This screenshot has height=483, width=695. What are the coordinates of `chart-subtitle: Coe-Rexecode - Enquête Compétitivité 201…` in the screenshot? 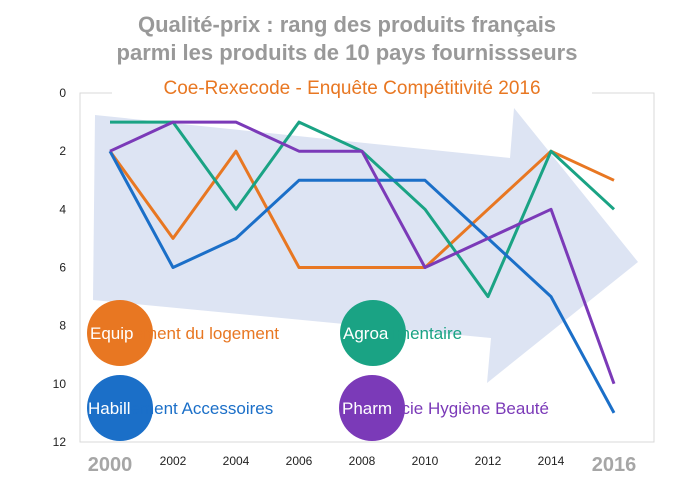 It's located at (351, 88).